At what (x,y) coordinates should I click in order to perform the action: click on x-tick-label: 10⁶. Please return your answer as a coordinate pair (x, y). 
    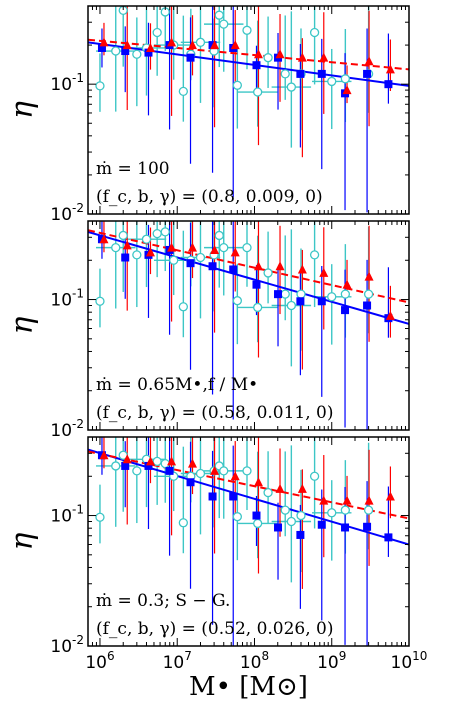
    Looking at the image, I should click on (99, 661).